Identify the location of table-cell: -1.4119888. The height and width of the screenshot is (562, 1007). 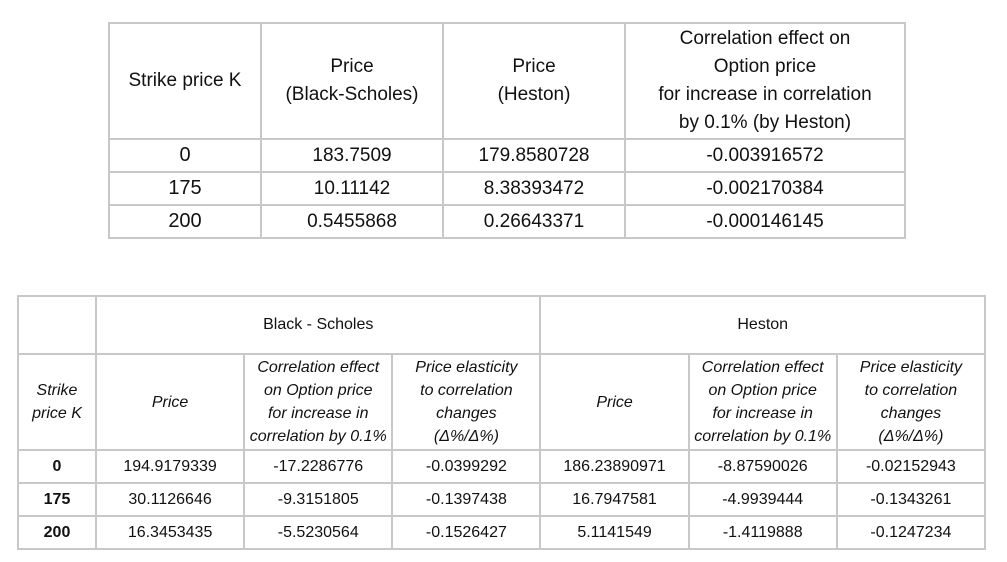
(762, 532).